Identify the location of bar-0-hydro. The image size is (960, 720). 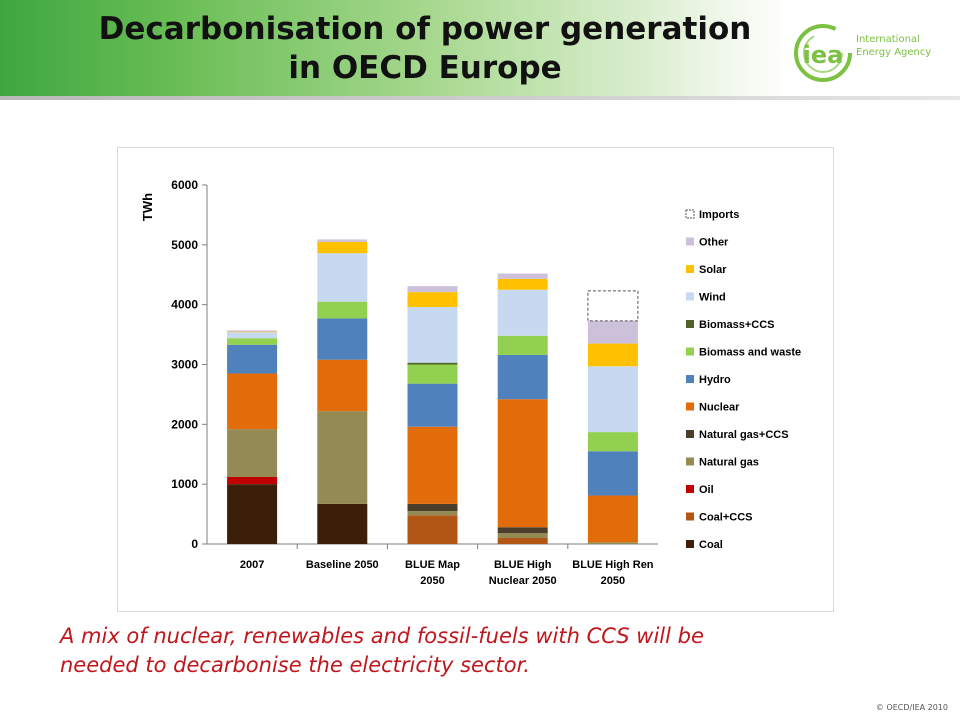
(252, 359).